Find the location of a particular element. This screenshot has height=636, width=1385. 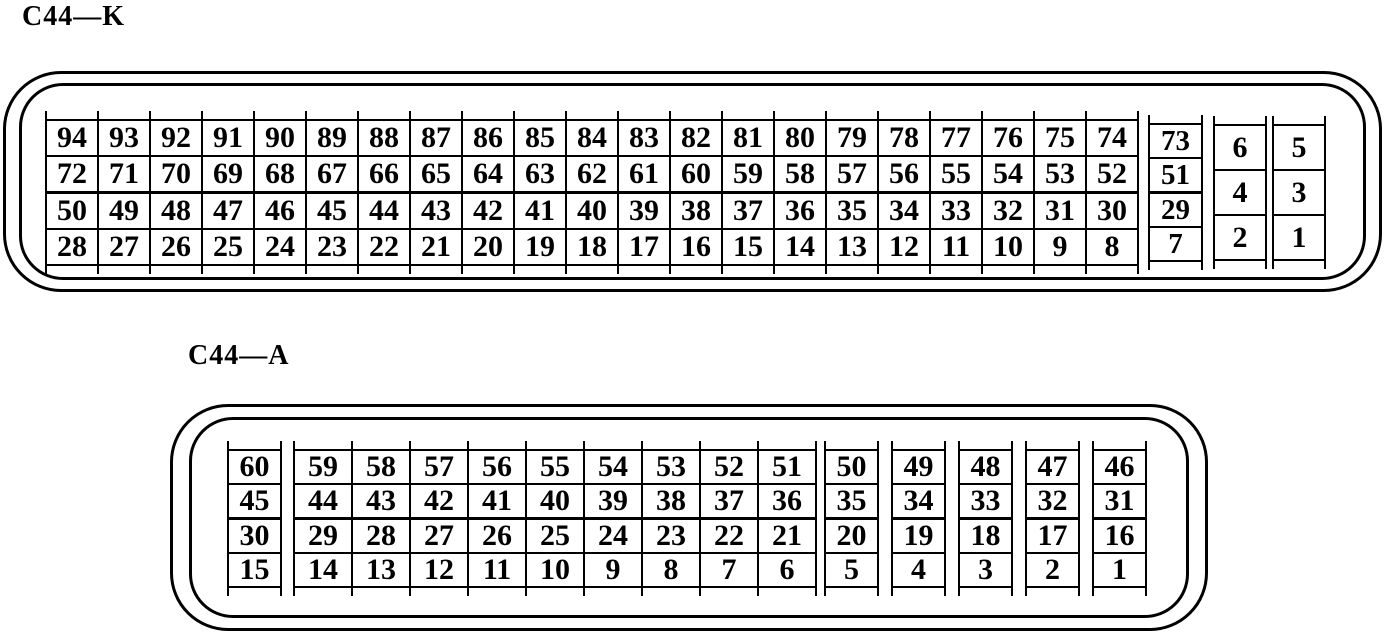

pin-table: 73 51 29 7 is located at coordinates (1175, 193).